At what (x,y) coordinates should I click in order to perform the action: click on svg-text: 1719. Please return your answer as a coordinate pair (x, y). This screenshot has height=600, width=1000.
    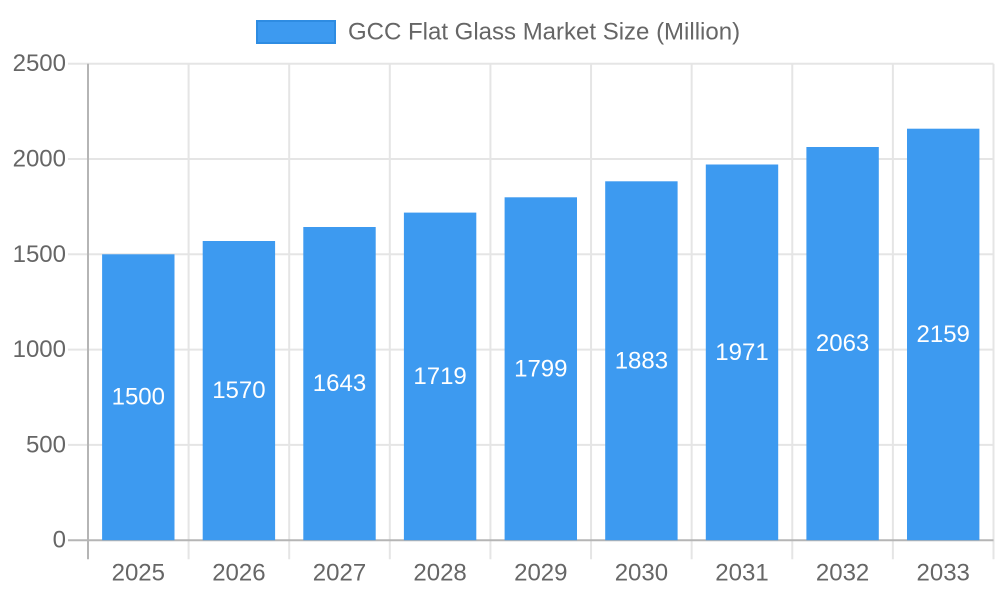
    Looking at the image, I should click on (439, 376).